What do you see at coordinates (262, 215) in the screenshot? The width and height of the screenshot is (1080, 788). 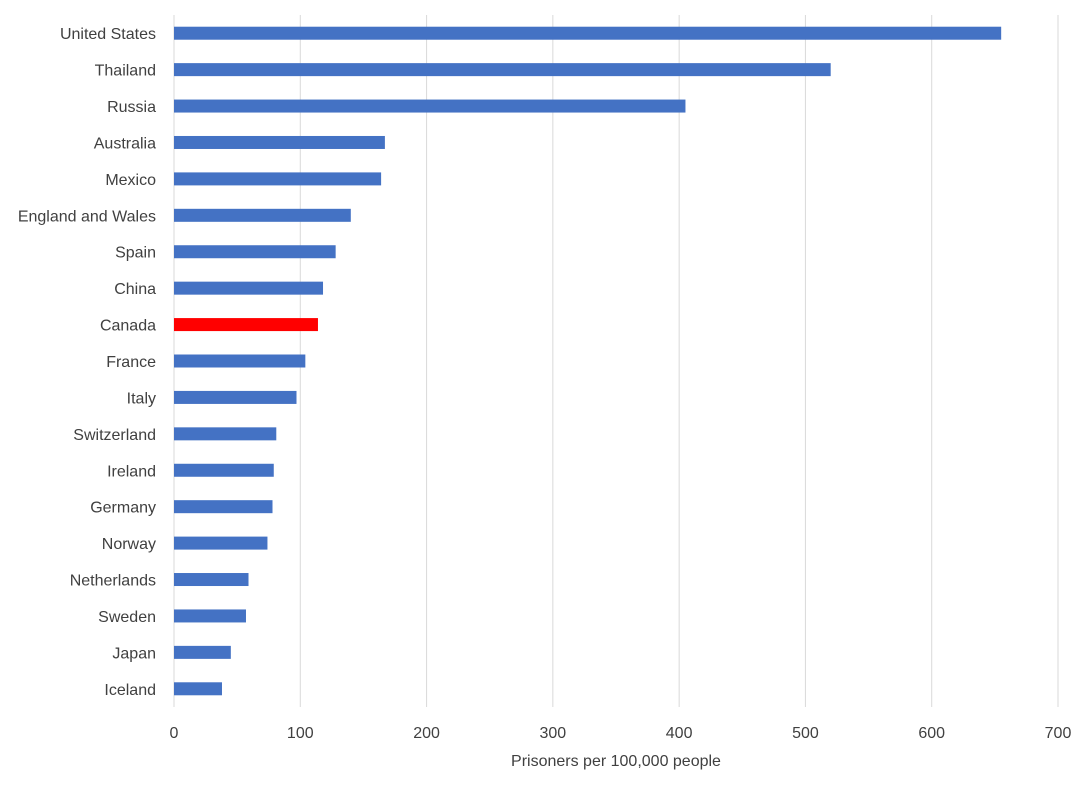 I see `bar-england-and-wales` at bounding box center [262, 215].